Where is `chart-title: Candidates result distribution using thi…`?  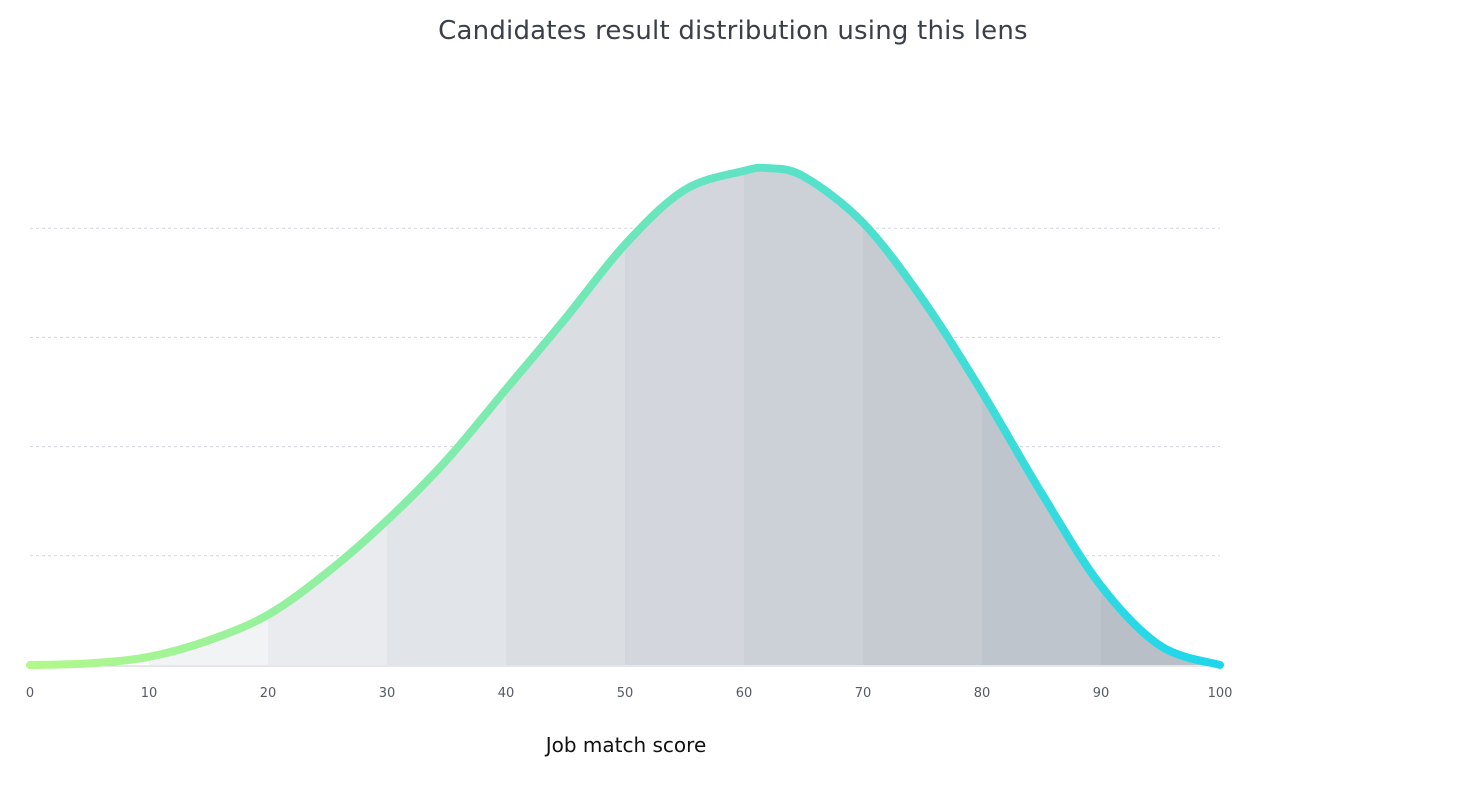
chart-title: Candidates result distribution using thi… is located at coordinates (733, 31).